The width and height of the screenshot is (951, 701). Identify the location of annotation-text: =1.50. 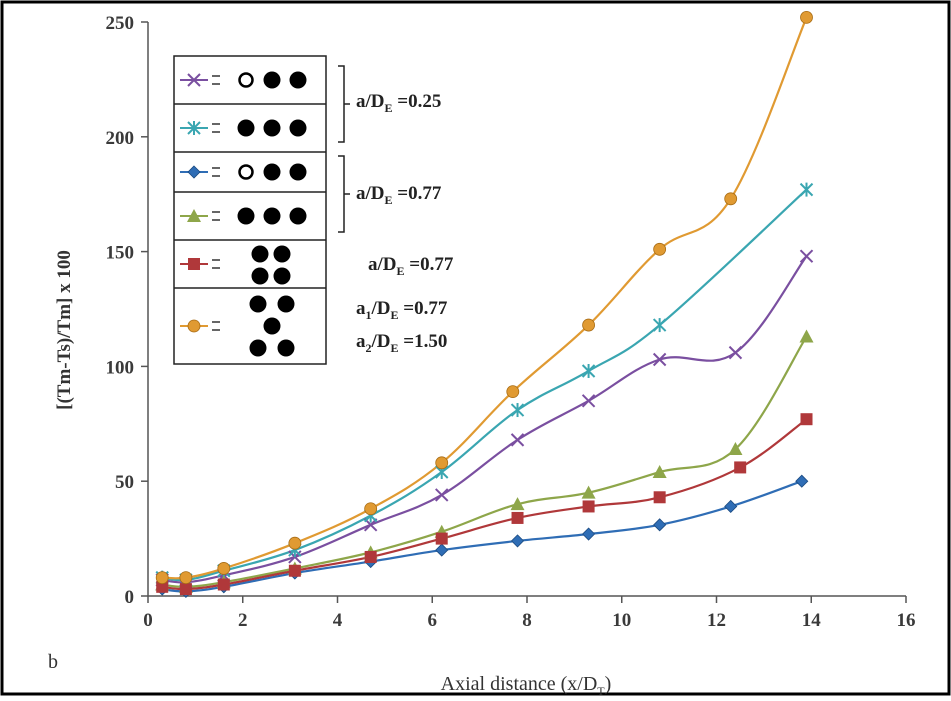
(423, 341).